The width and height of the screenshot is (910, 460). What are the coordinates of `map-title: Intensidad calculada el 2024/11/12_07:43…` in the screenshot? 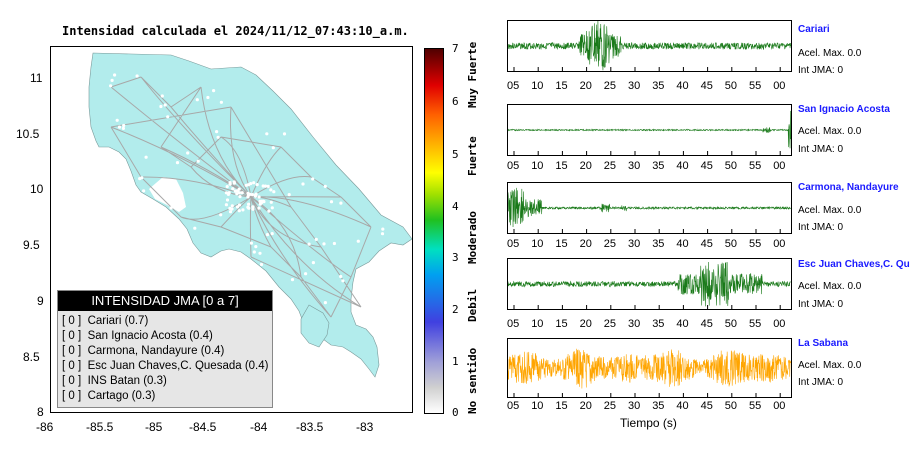 It's located at (235, 31).